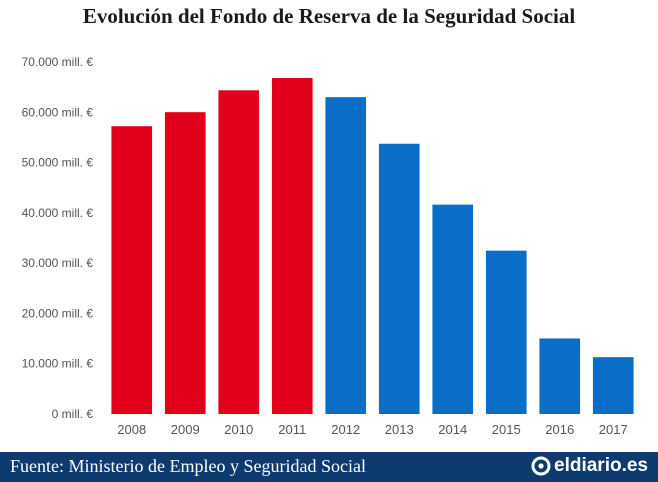 This screenshot has height=482, width=658. I want to click on x-tick-label: 2008, so click(131, 429).